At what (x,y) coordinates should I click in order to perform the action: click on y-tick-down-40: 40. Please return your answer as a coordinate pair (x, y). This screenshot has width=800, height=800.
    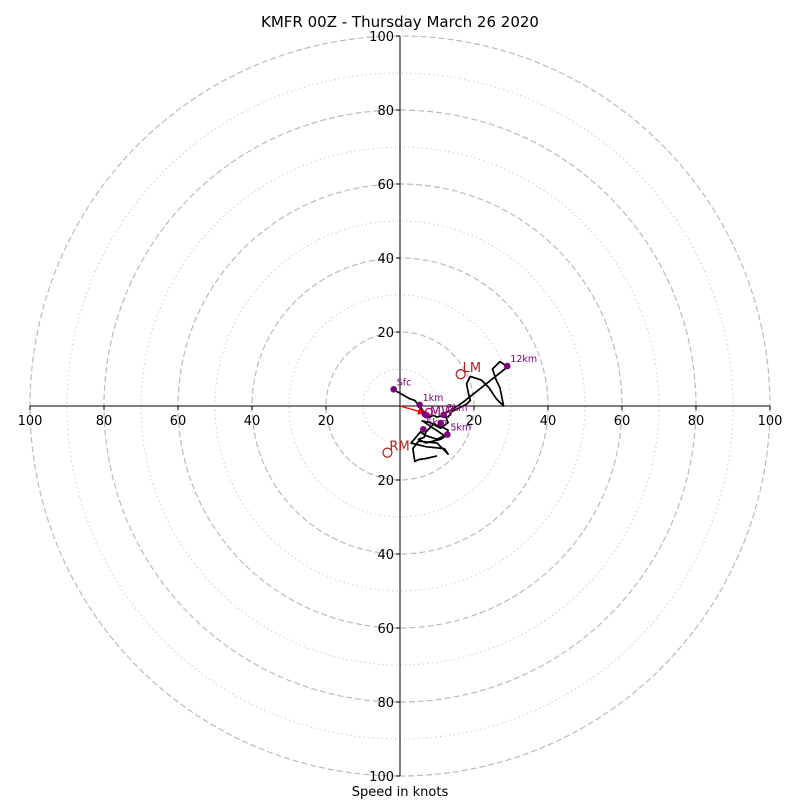
    Looking at the image, I should click on (385, 555).